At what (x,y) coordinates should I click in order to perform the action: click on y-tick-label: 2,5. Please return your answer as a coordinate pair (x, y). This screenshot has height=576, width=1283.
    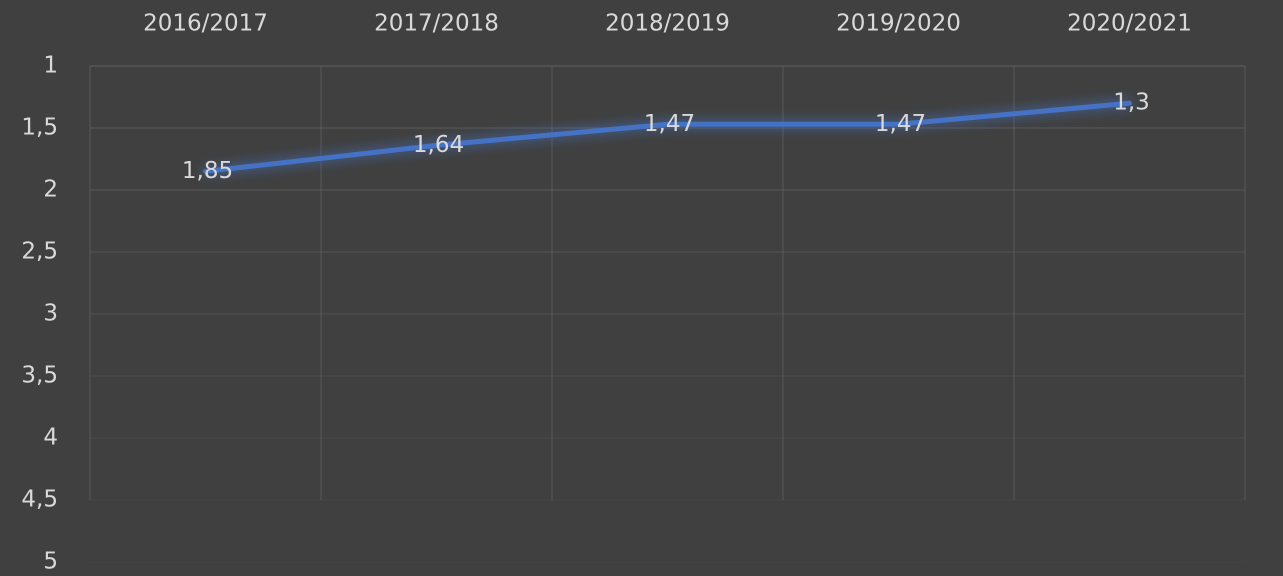
    Looking at the image, I should click on (39, 252).